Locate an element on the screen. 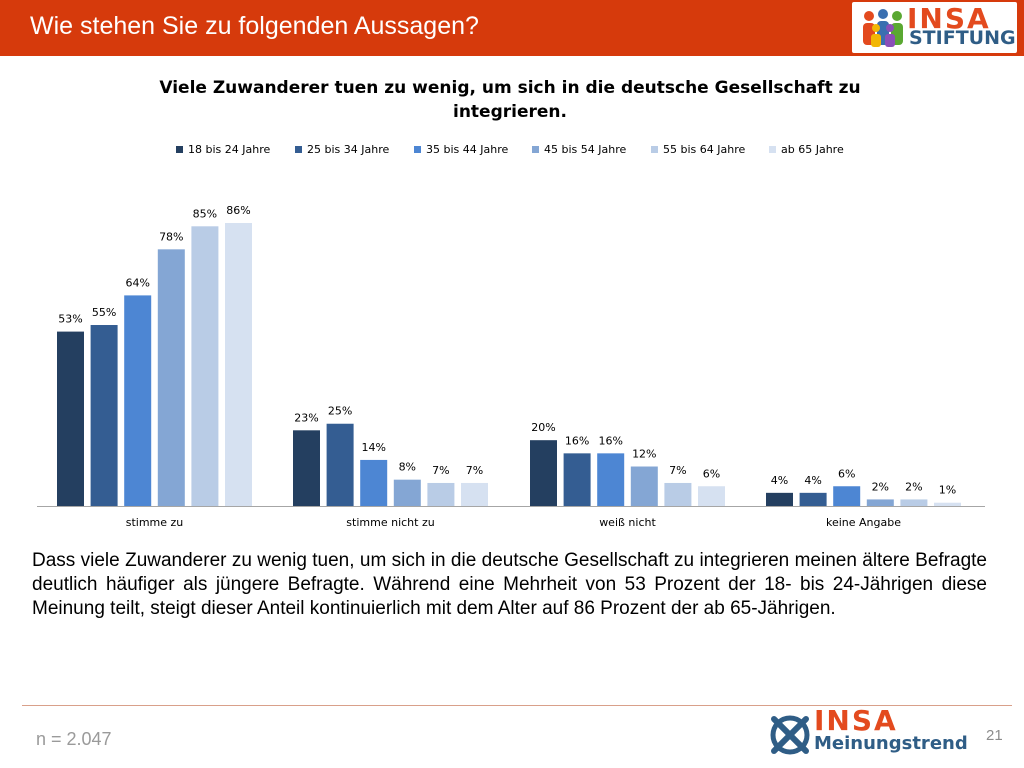  data-label: 53% is located at coordinates (70, 319).